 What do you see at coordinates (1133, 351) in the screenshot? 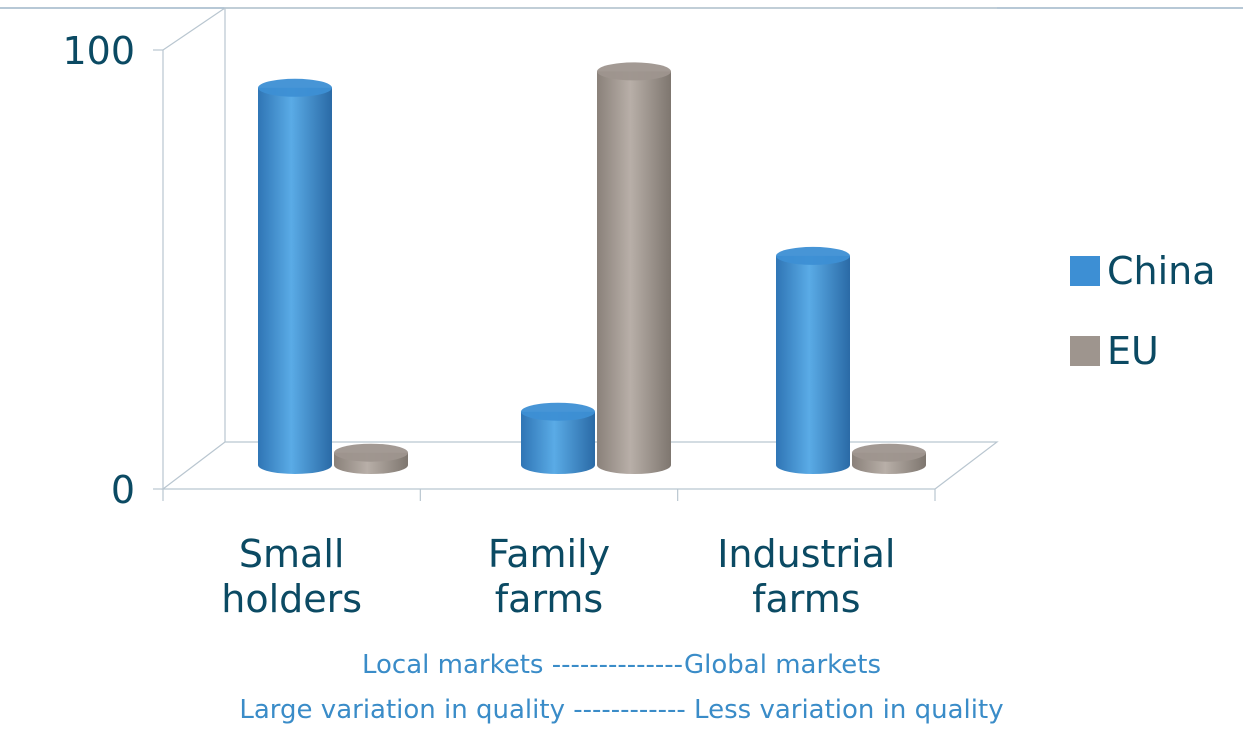
I see `legend-label-eu: EU` at bounding box center [1133, 351].